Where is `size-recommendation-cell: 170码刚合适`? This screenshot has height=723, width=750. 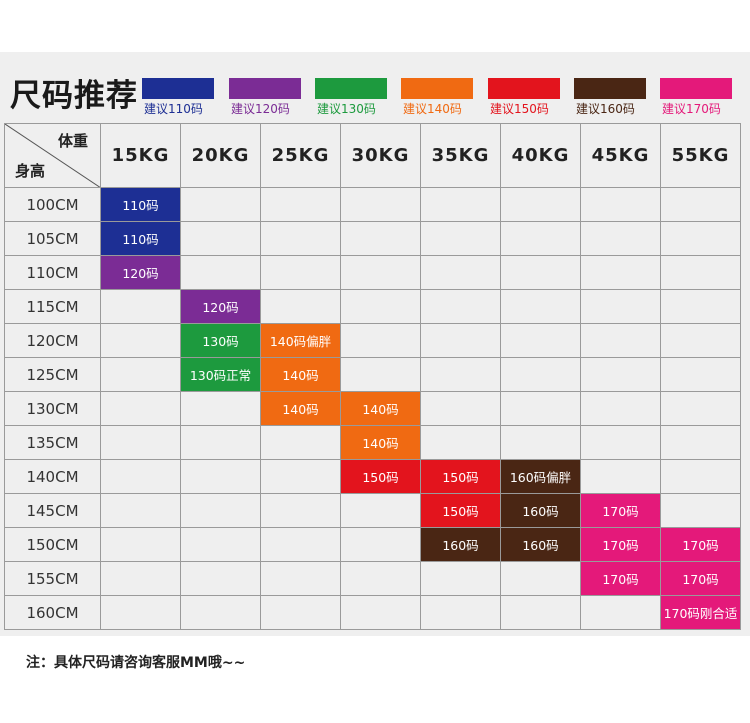
size-recommendation-cell: 170码刚合适 is located at coordinates (701, 613).